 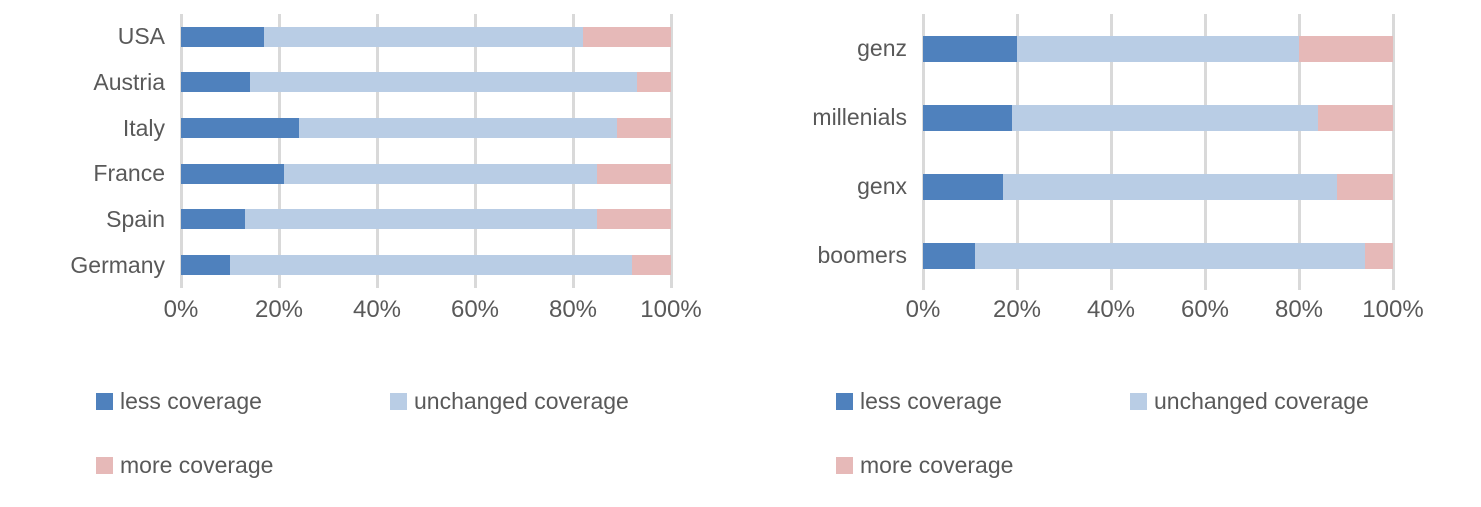 I want to click on unchanged-coverage-swatch-icon, so click(x=1138, y=401).